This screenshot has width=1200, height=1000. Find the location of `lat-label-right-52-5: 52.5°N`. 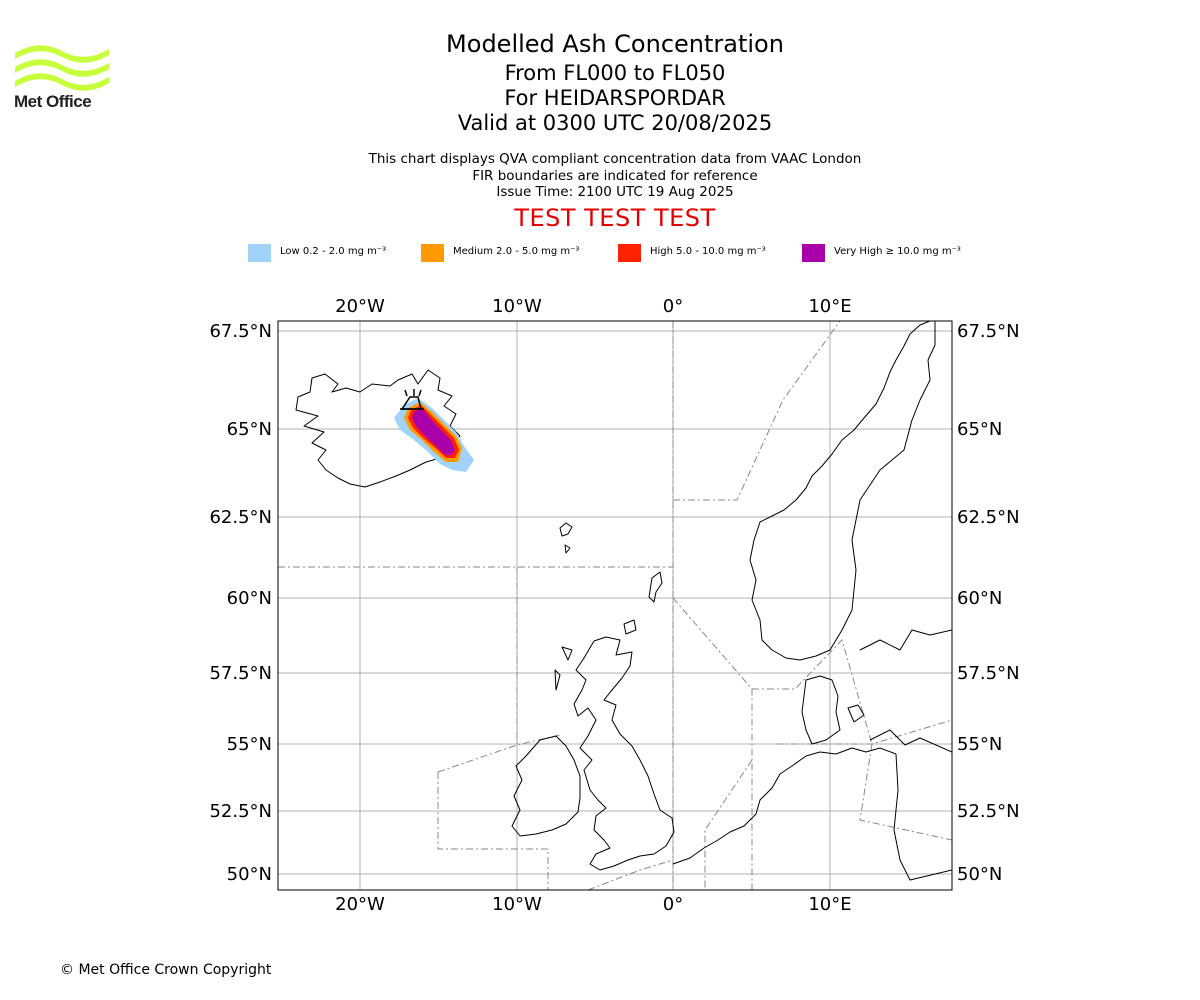

lat-label-right-52-5: 52.5°N is located at coordinates (988, 811).